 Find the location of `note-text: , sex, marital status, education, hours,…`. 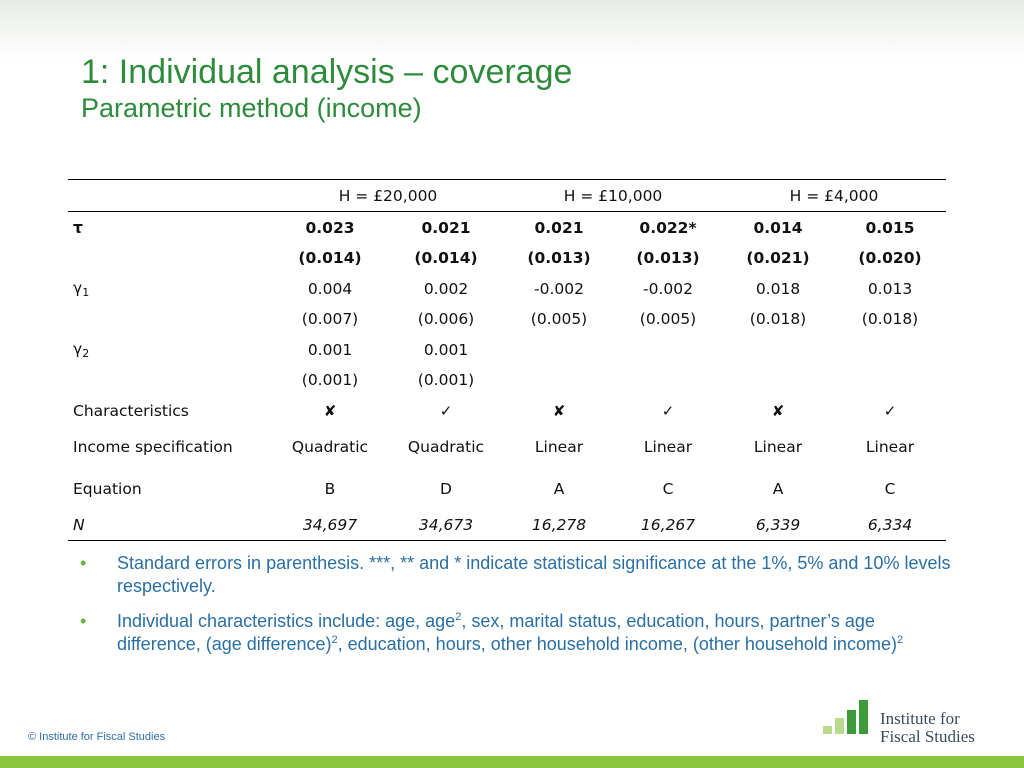

note-text: , sex, marital status, education, hours,… is located at coordinates (496, 632).